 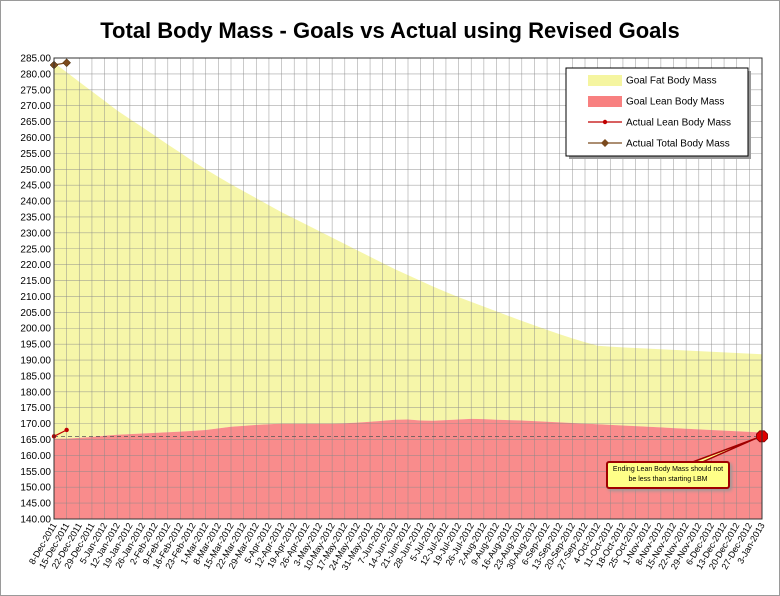 What do you see at coordinates (35, 74) in the screenshot?
I see `y-tick-label: 280.00` at bounding box center [35, 74].